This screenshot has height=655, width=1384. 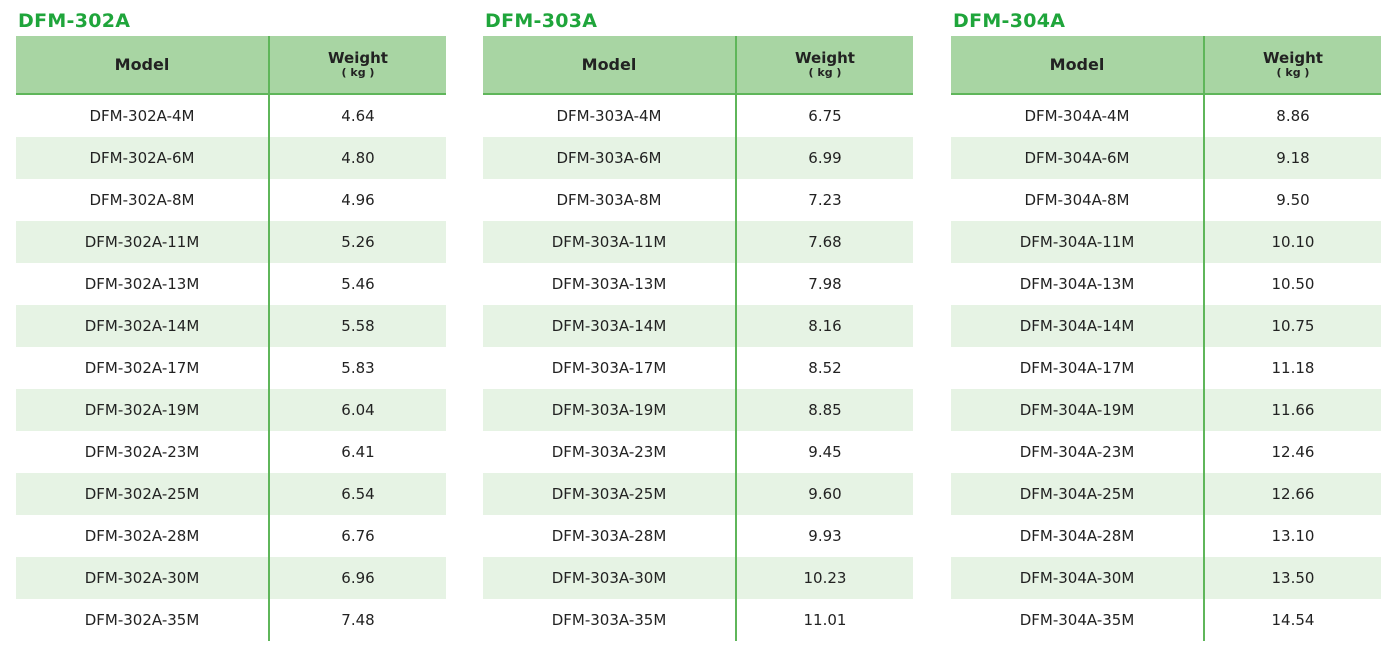 I want to click on model-cell: DFM-302A-19M, so click(x=143, y=410).